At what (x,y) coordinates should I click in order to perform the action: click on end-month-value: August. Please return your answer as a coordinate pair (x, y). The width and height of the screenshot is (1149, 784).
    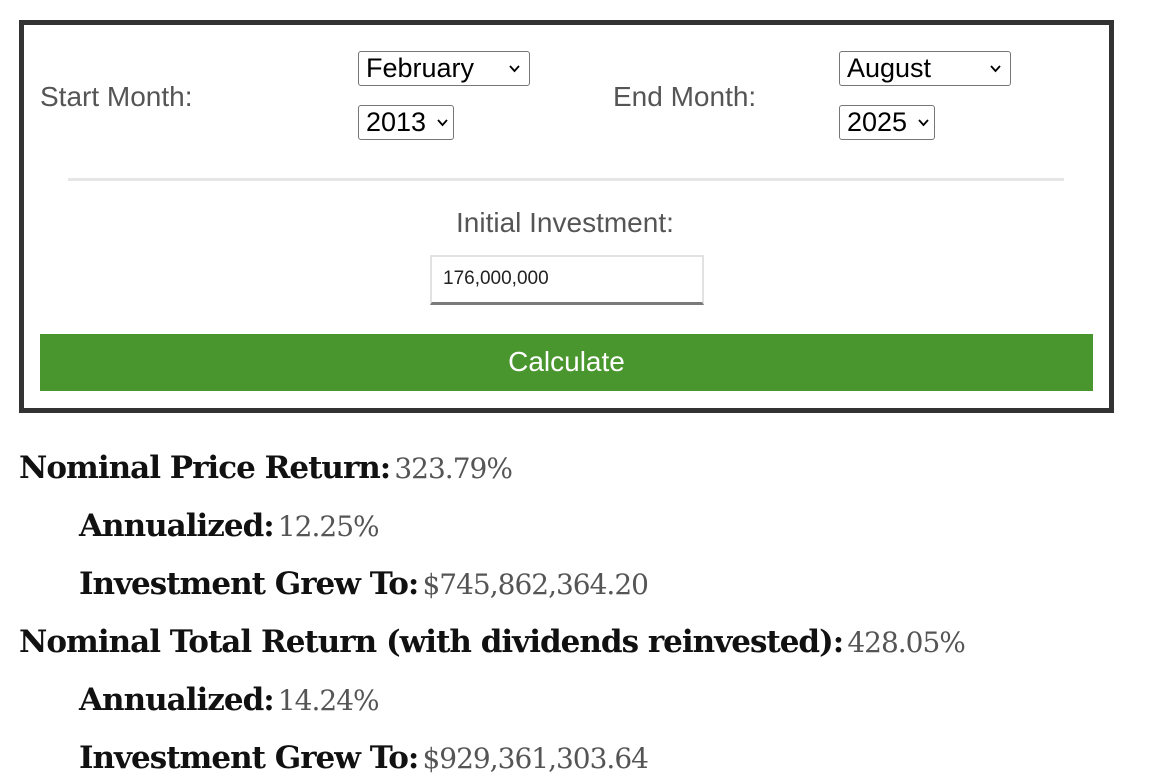
    Looking at the image, I should click on (889, 68).